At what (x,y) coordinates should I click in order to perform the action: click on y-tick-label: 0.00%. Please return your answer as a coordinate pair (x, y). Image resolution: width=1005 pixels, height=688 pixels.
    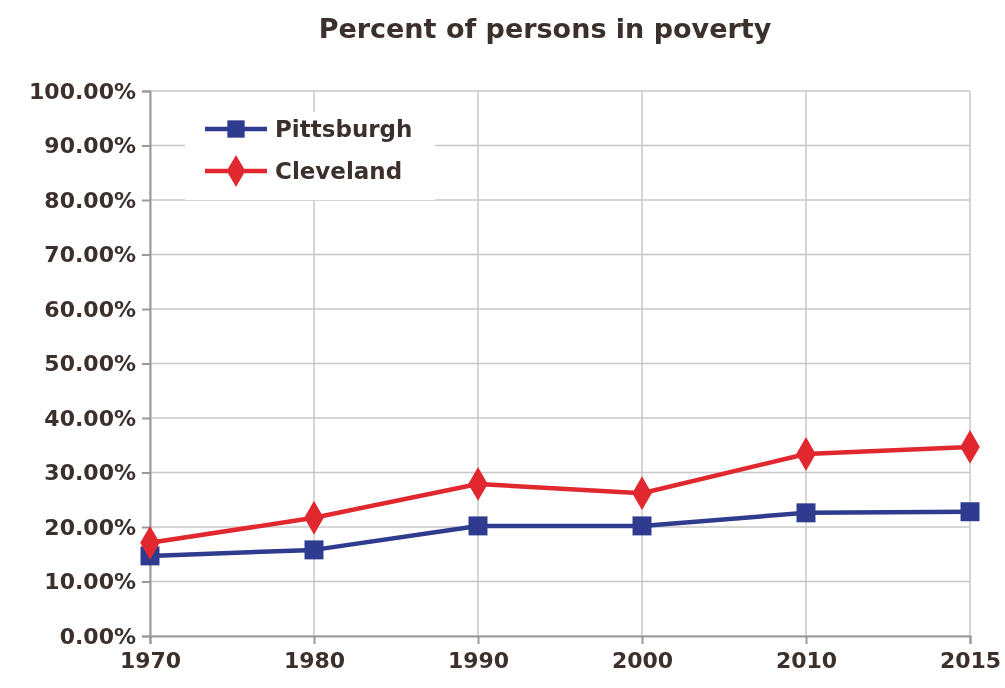
    Looking at the image, I should click on (97, 636).